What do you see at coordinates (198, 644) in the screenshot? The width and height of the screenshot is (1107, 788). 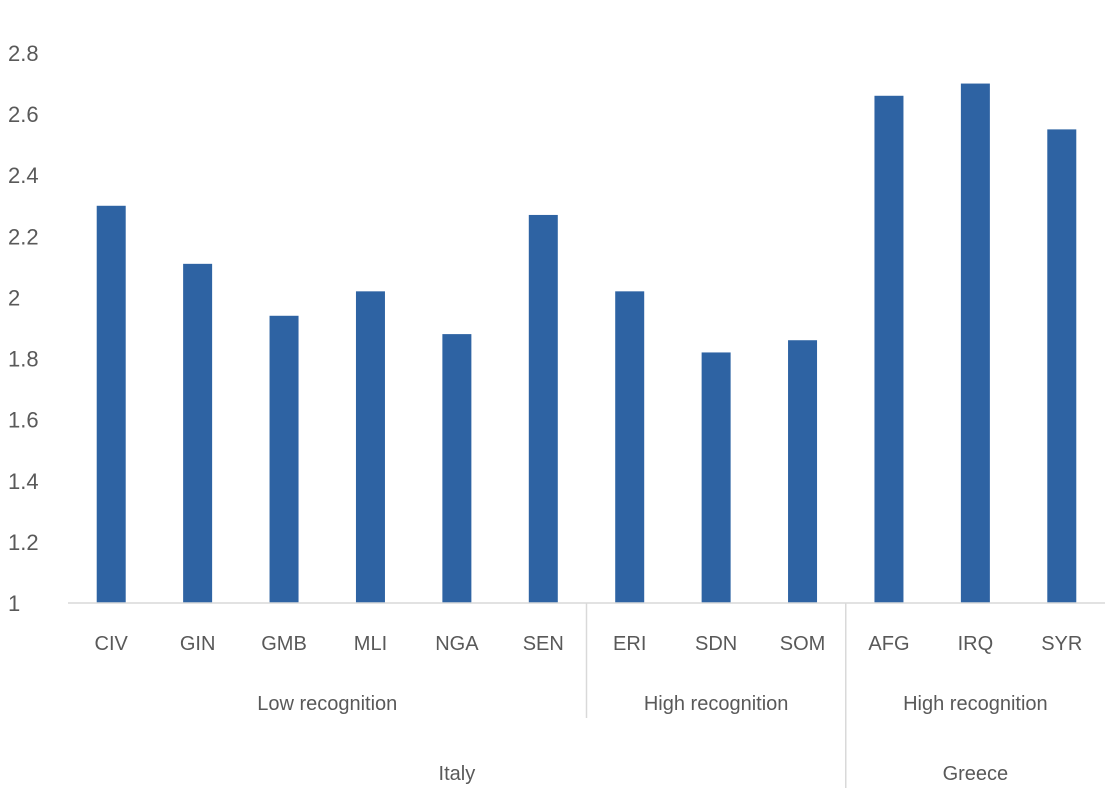 I see `x-tick-label: GIN` at bounding box center [198, 644].